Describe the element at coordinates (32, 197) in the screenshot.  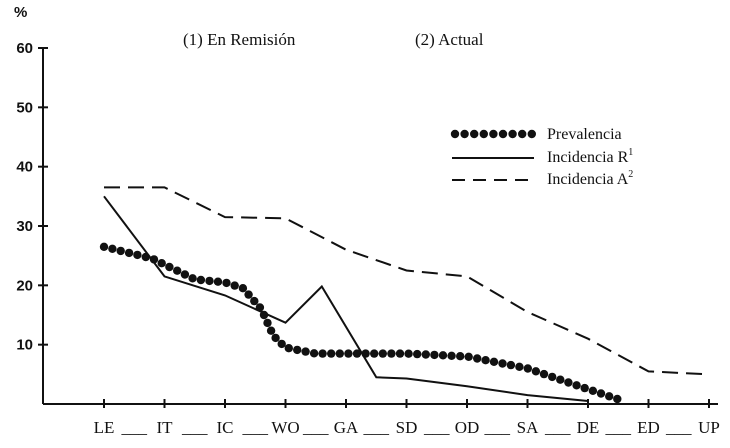
I see `y-axis-ticks: 10 20 30 40 50 60` at that location.